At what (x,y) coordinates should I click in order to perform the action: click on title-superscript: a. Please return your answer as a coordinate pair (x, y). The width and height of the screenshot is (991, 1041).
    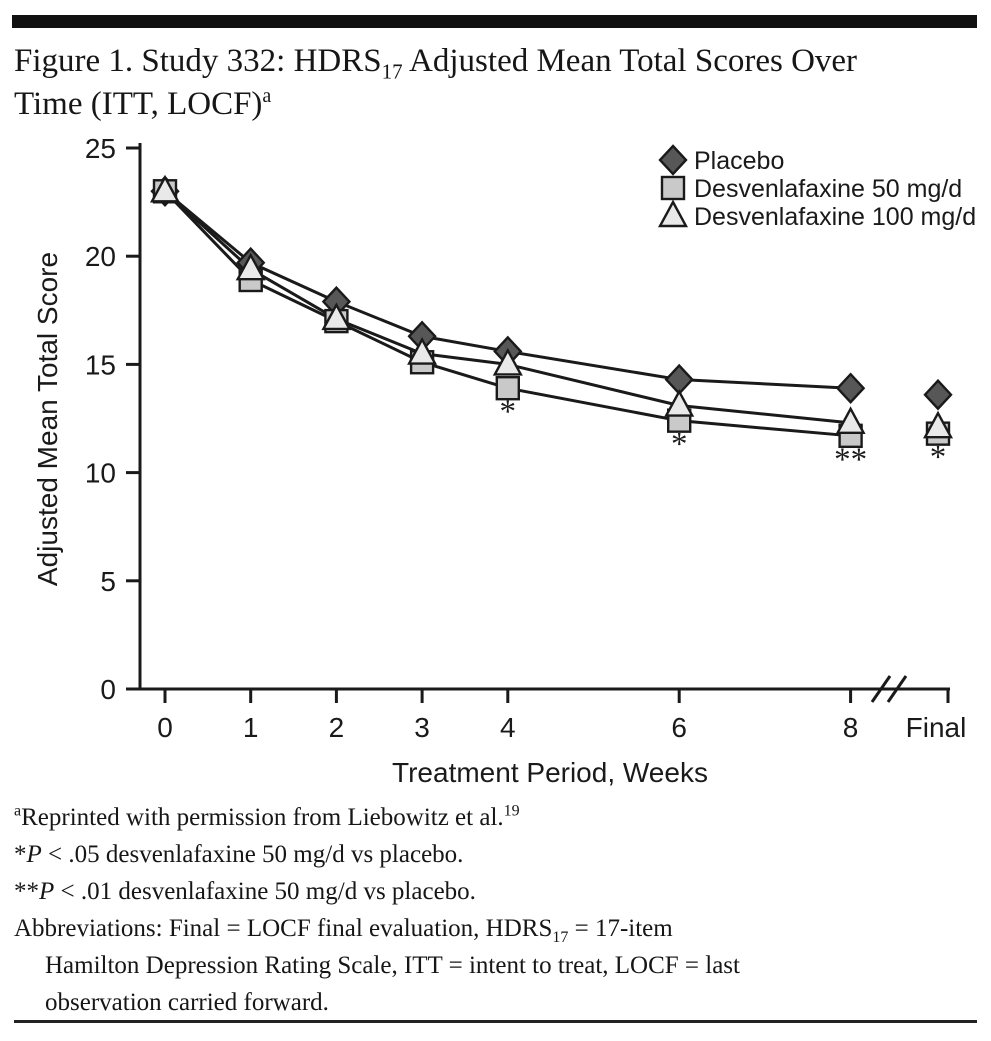
    Looking at the image, I should click on (267, 96).